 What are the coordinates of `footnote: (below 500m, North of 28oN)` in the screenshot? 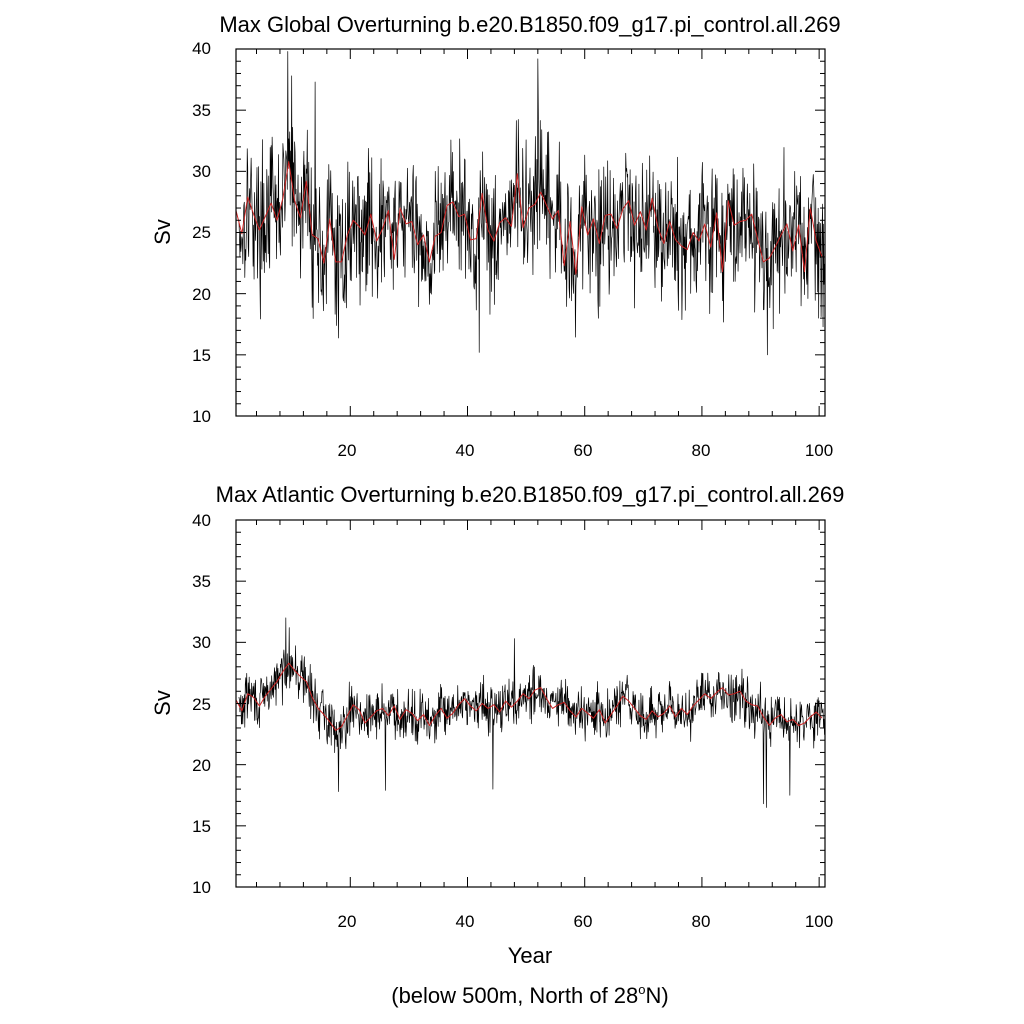 It's located at (529, 995).